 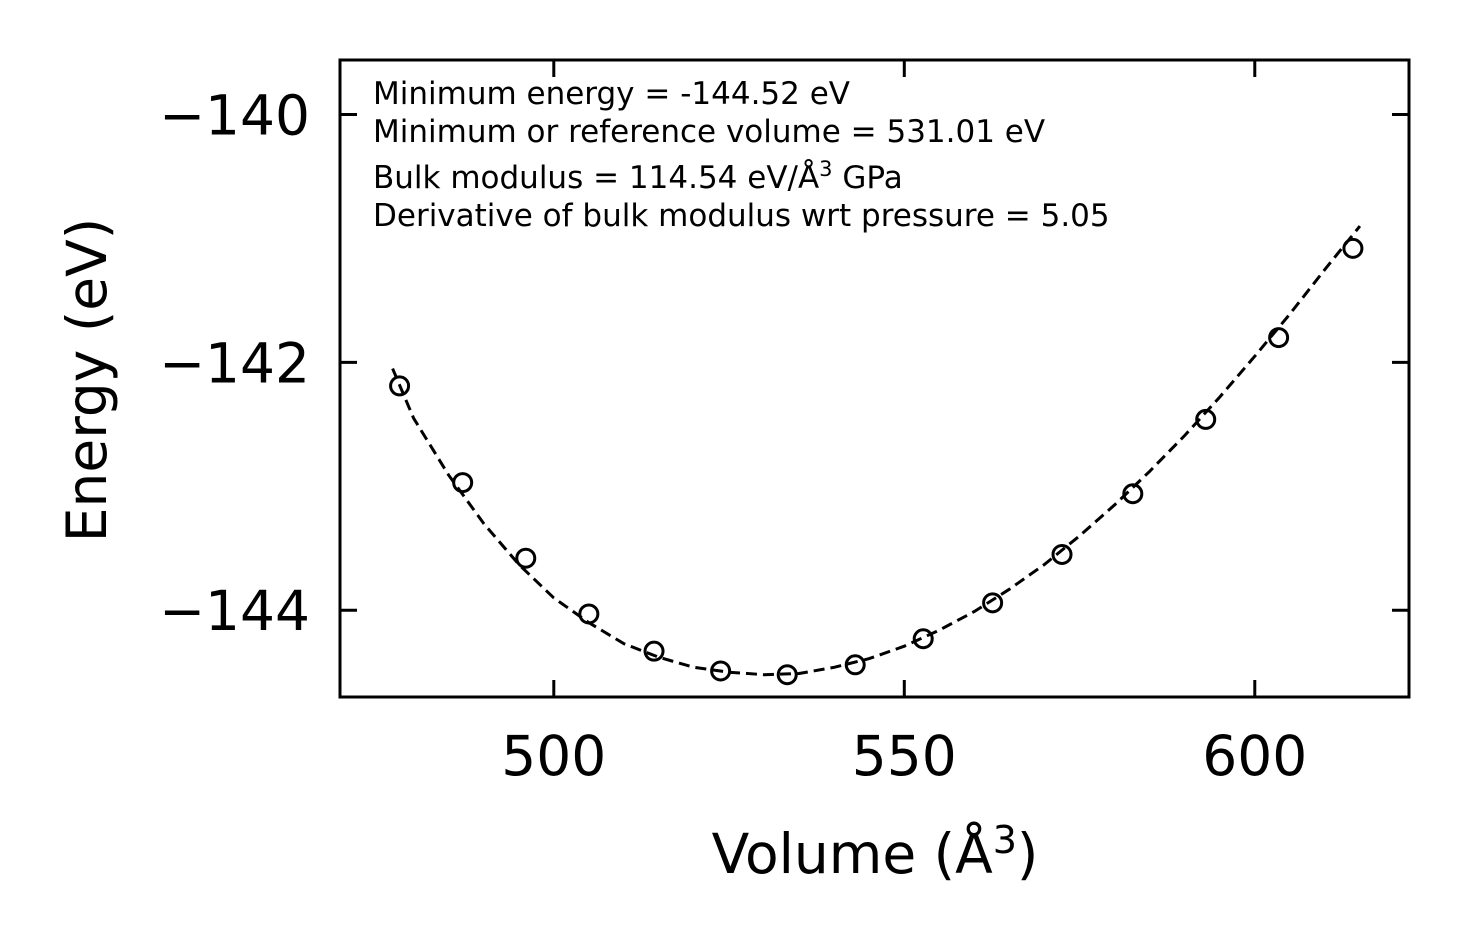 I want to click on y-tick-label: −142, so click(x=234, y=363).